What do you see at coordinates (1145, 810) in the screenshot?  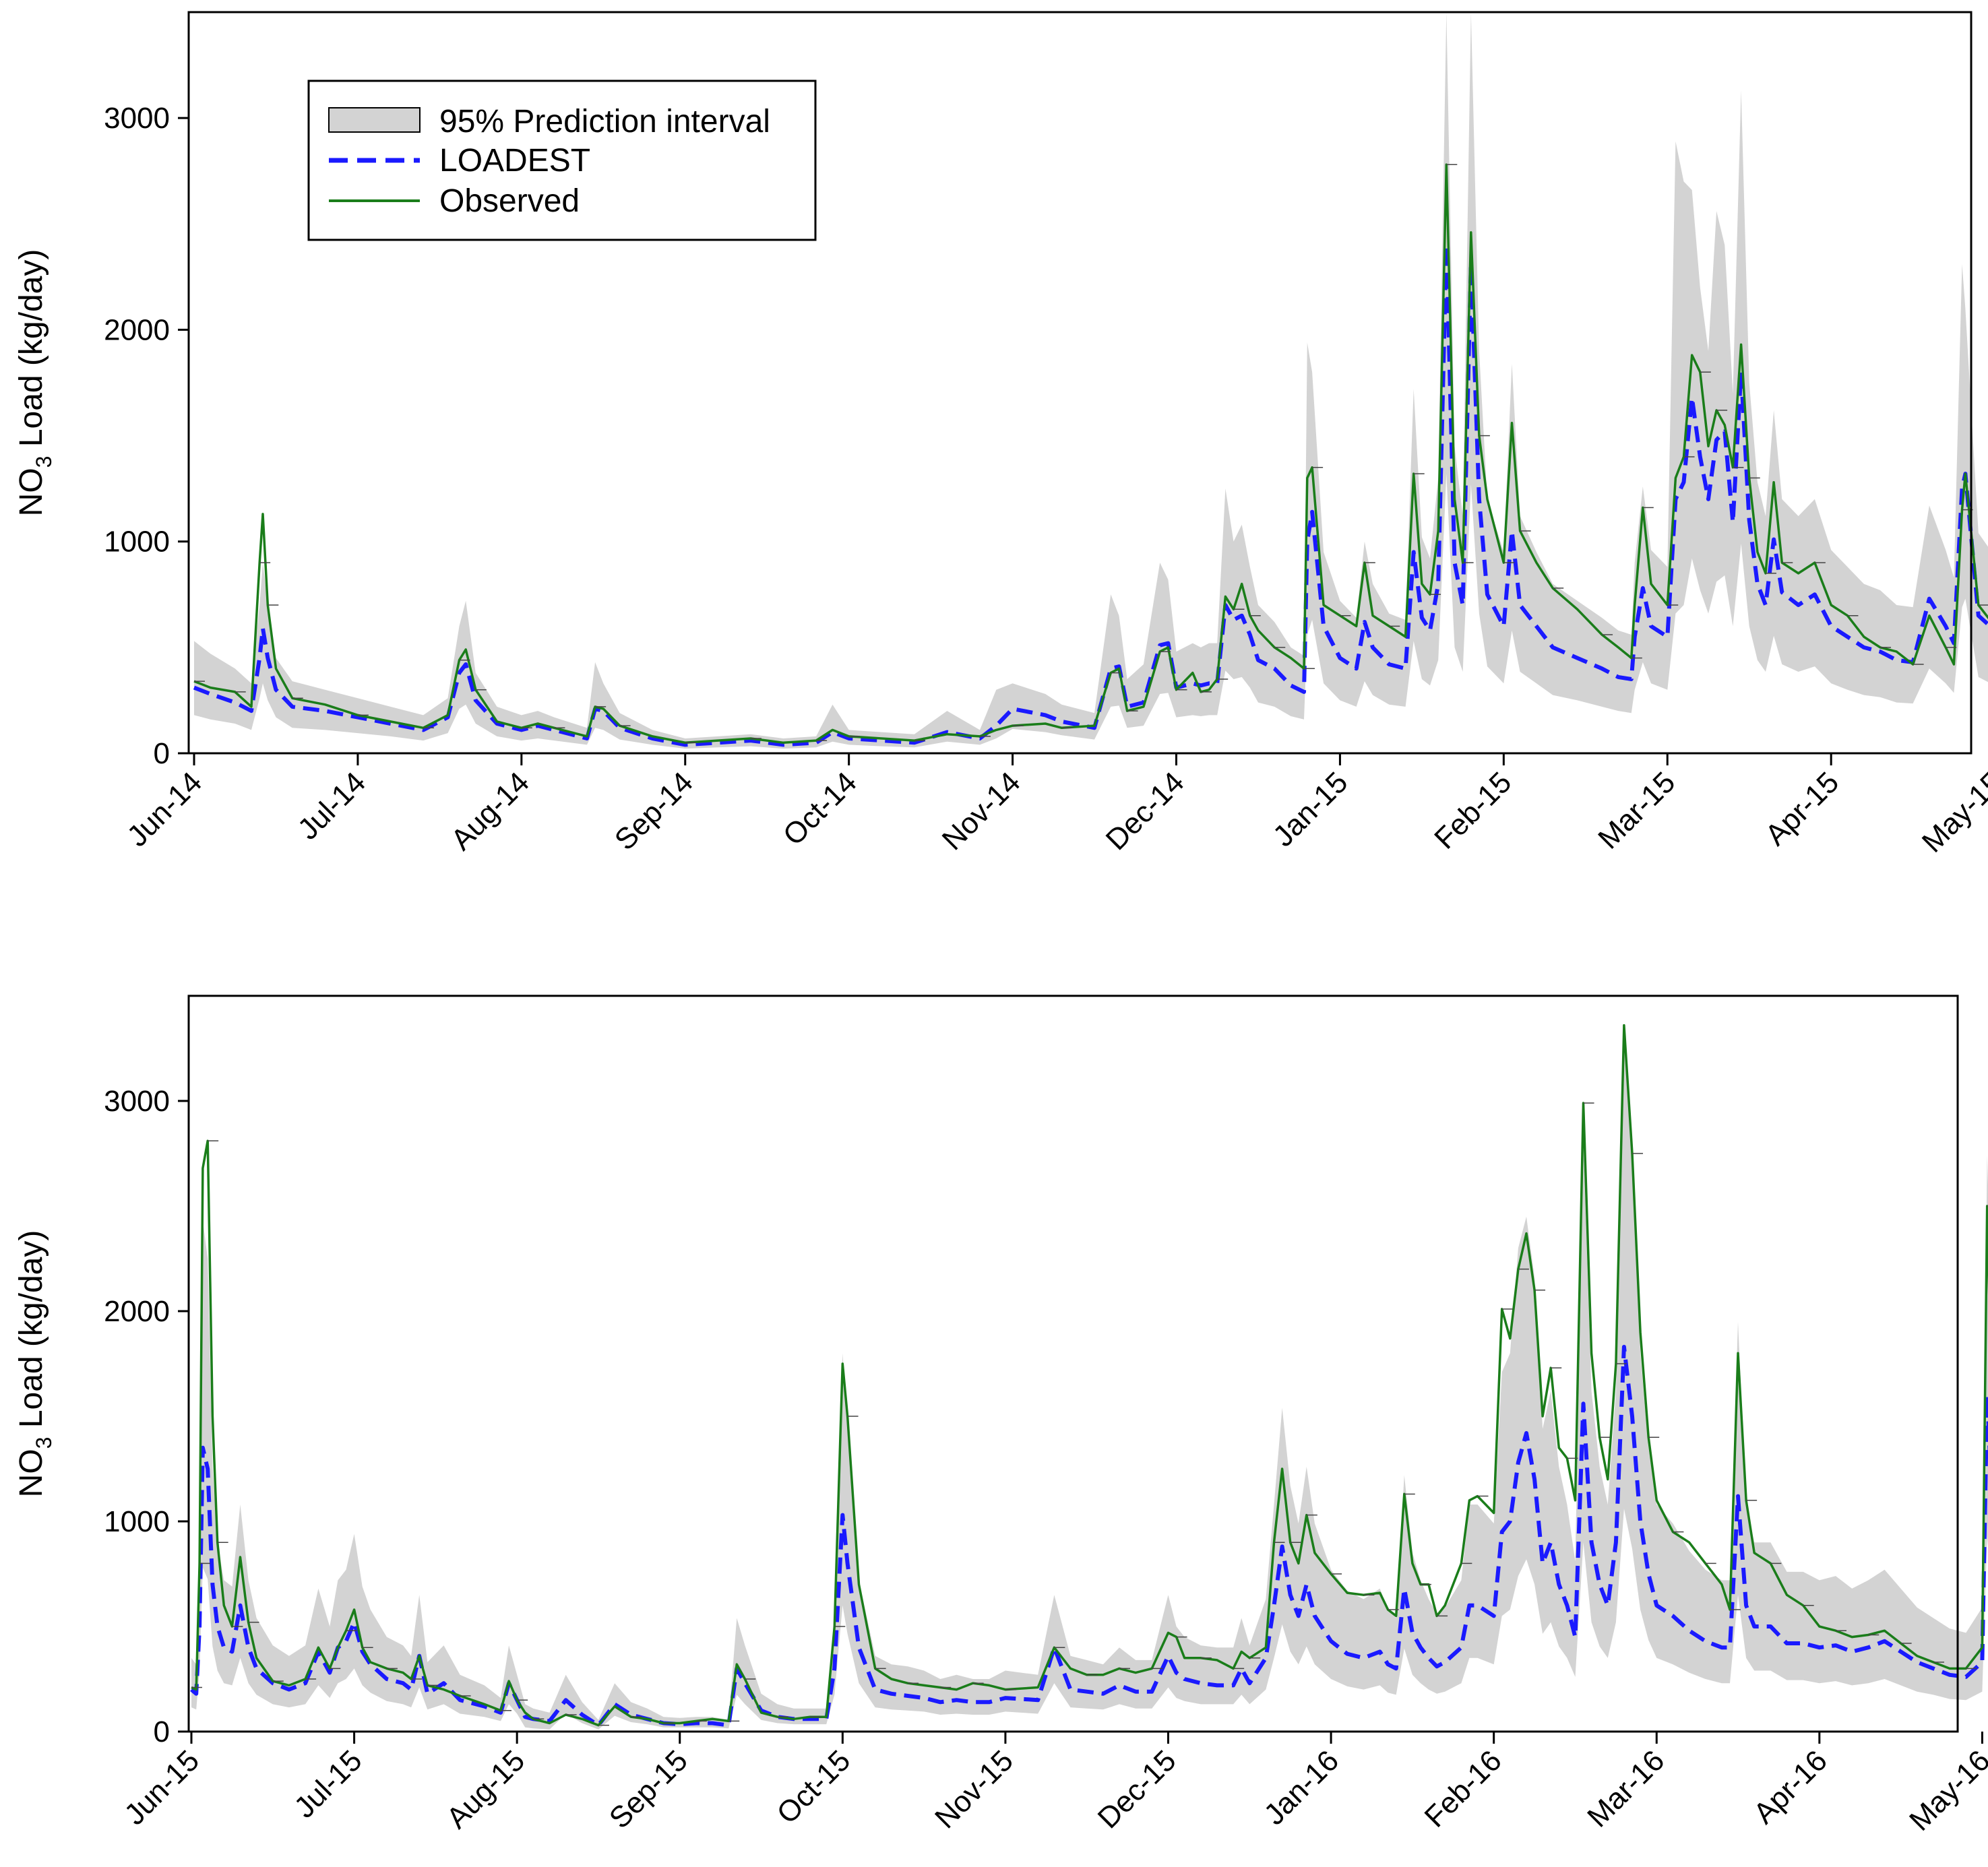 I see `x-tick-label: Dec-14` at bounding box center [1145, 810].